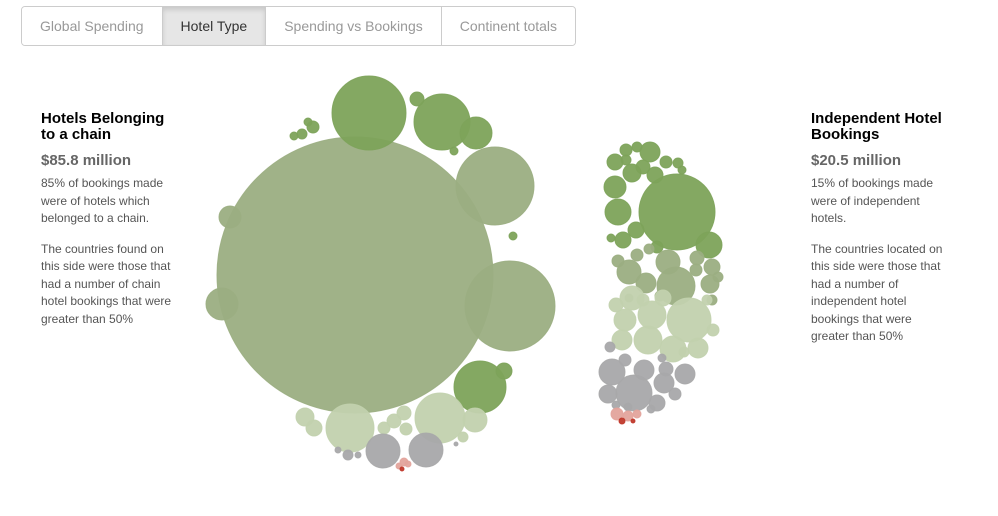 This screenshot has width=998, height=516. What do you see at coordinates (508, 26) in the screenshot?
I see `tab-continent-totals: Continent totals` at bounding box center [508, 26].